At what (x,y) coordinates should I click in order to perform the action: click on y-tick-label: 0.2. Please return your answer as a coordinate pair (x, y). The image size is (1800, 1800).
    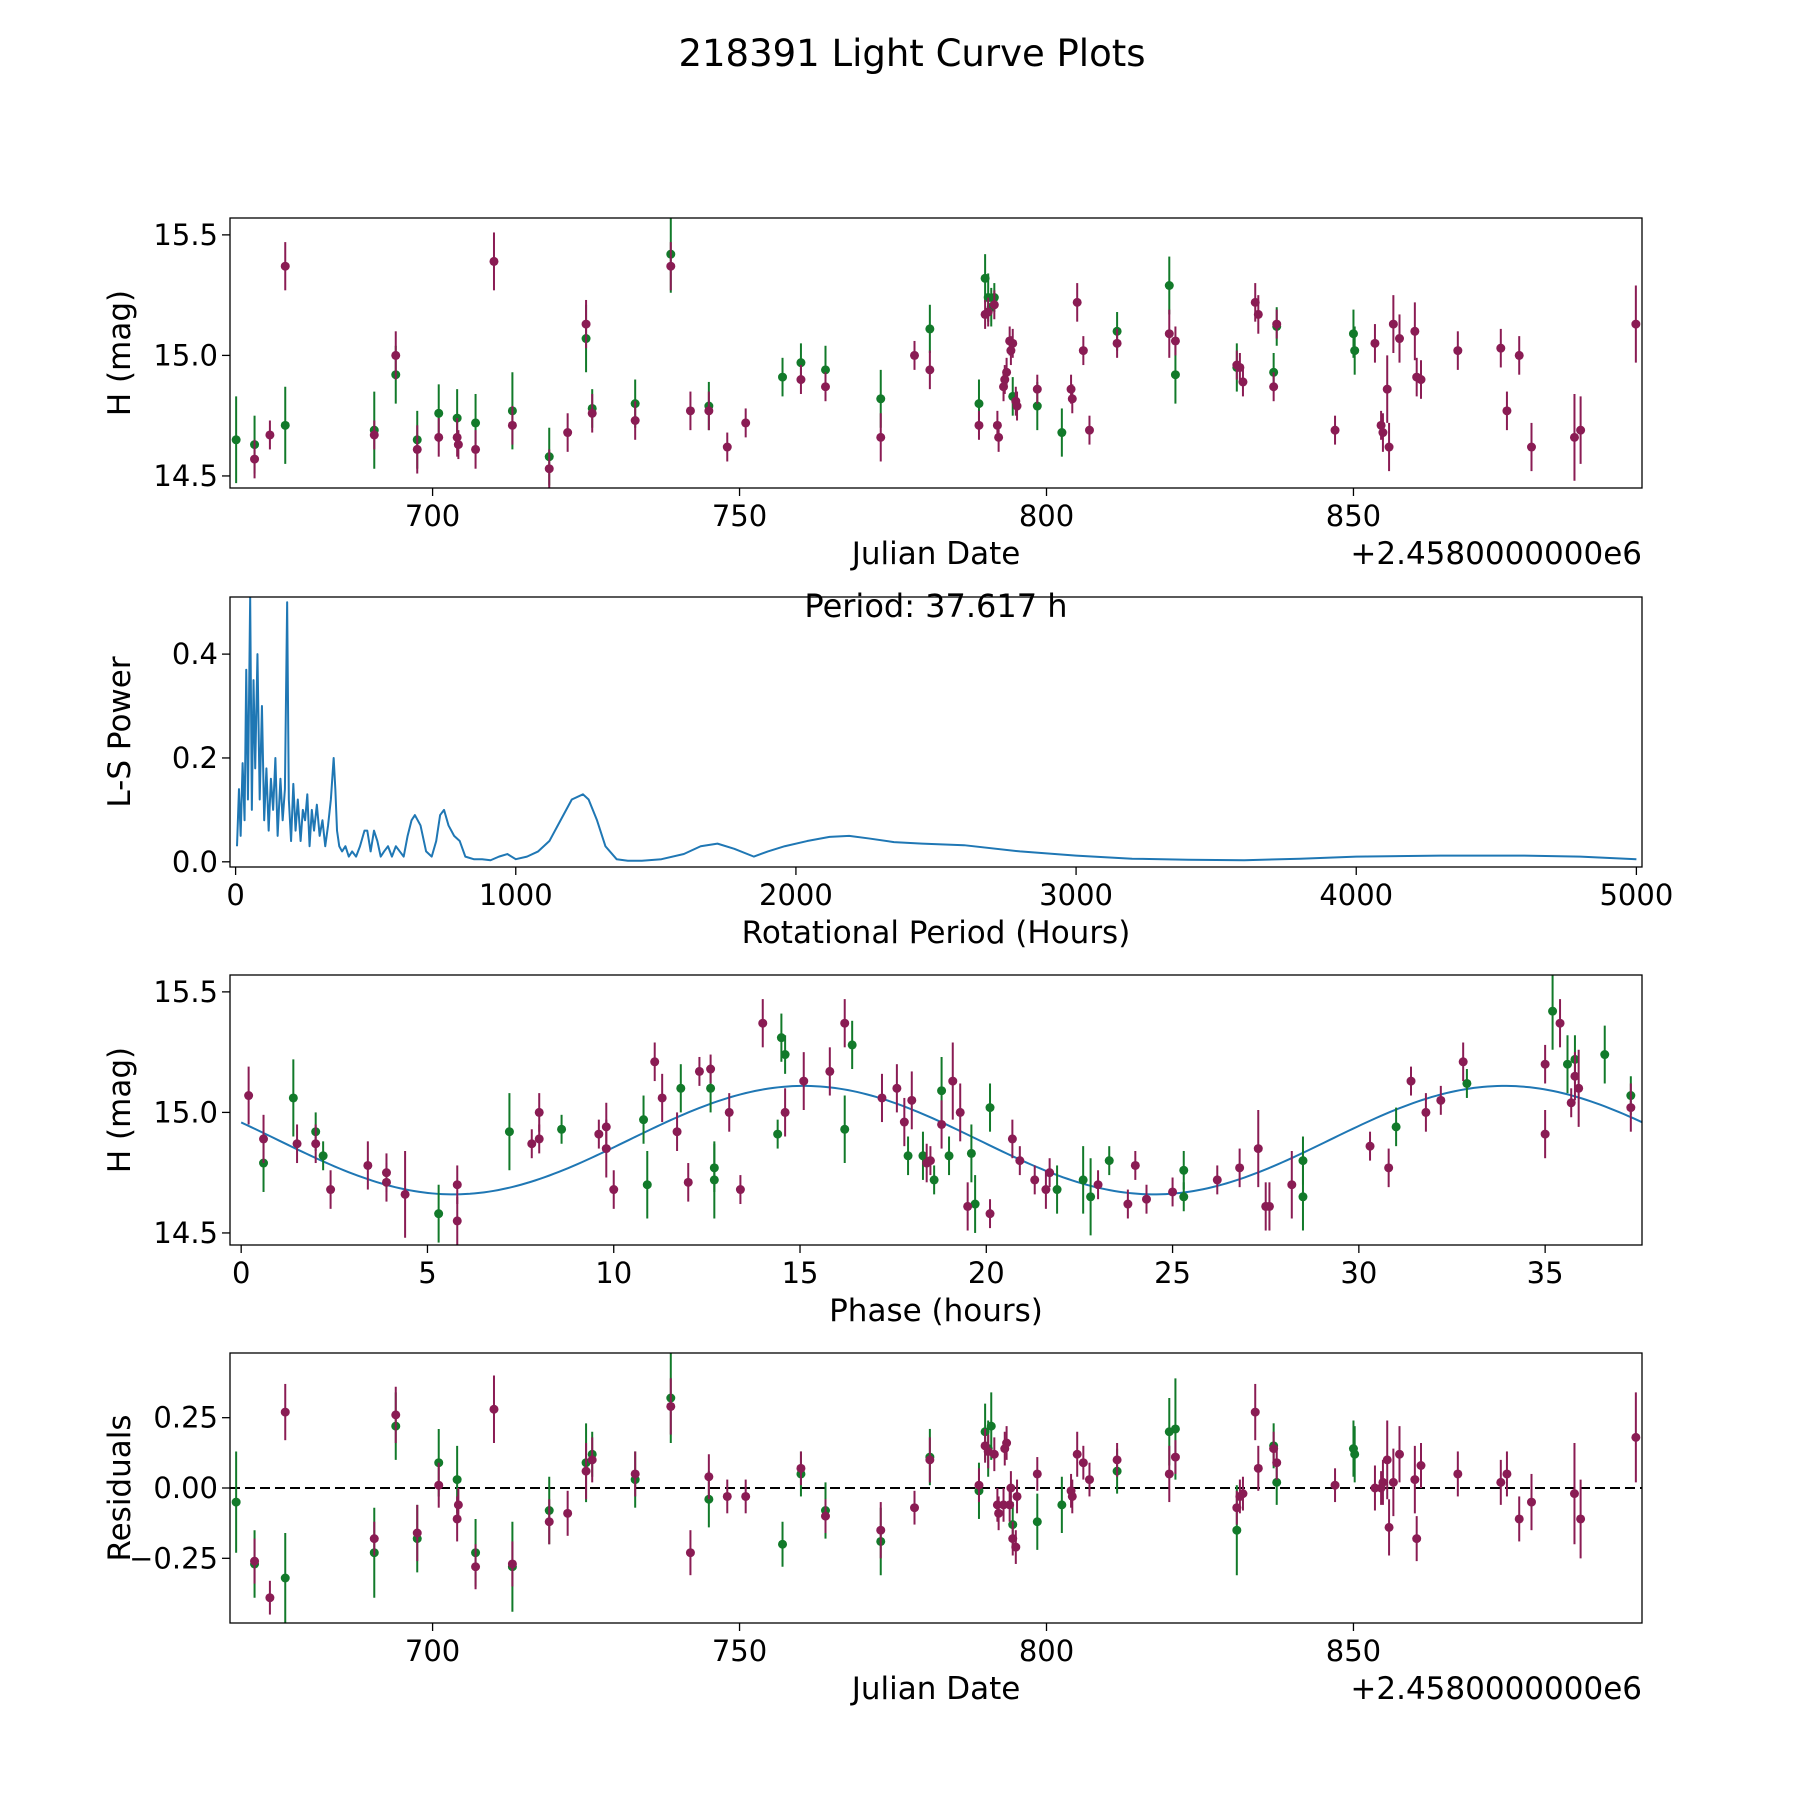
    Looking at the image, I should click on (195, 758).